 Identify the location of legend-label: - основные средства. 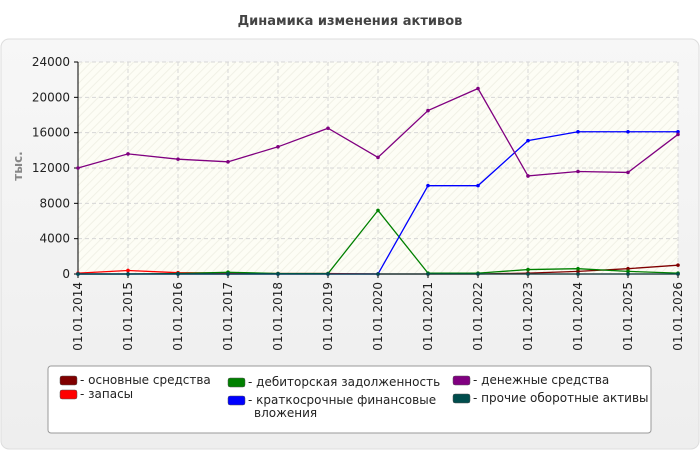
(145, 380).